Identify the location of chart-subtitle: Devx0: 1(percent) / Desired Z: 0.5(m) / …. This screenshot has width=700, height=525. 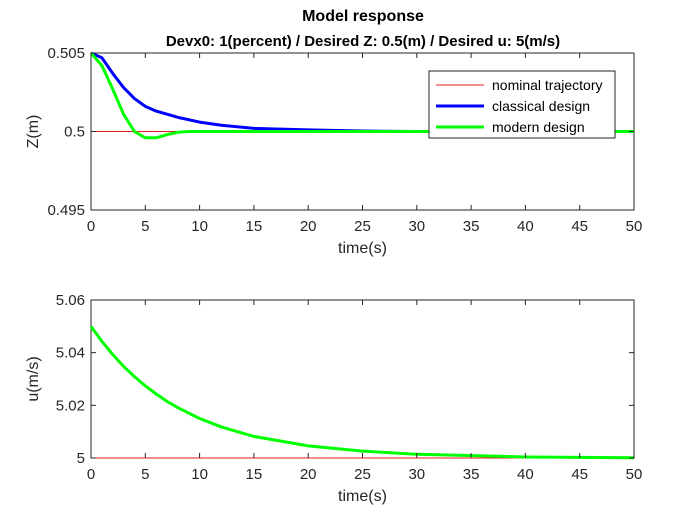
(363, 41).